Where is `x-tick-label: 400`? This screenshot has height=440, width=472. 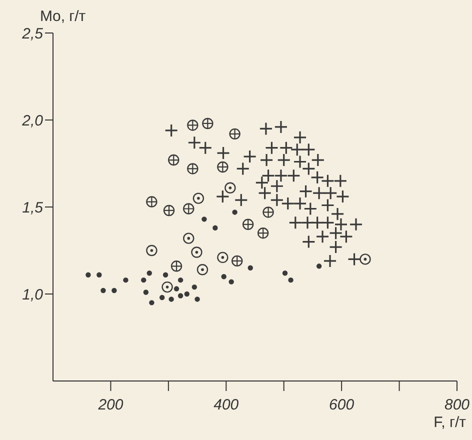
x-tick-label: 400 is located at coordinates (227, 405).